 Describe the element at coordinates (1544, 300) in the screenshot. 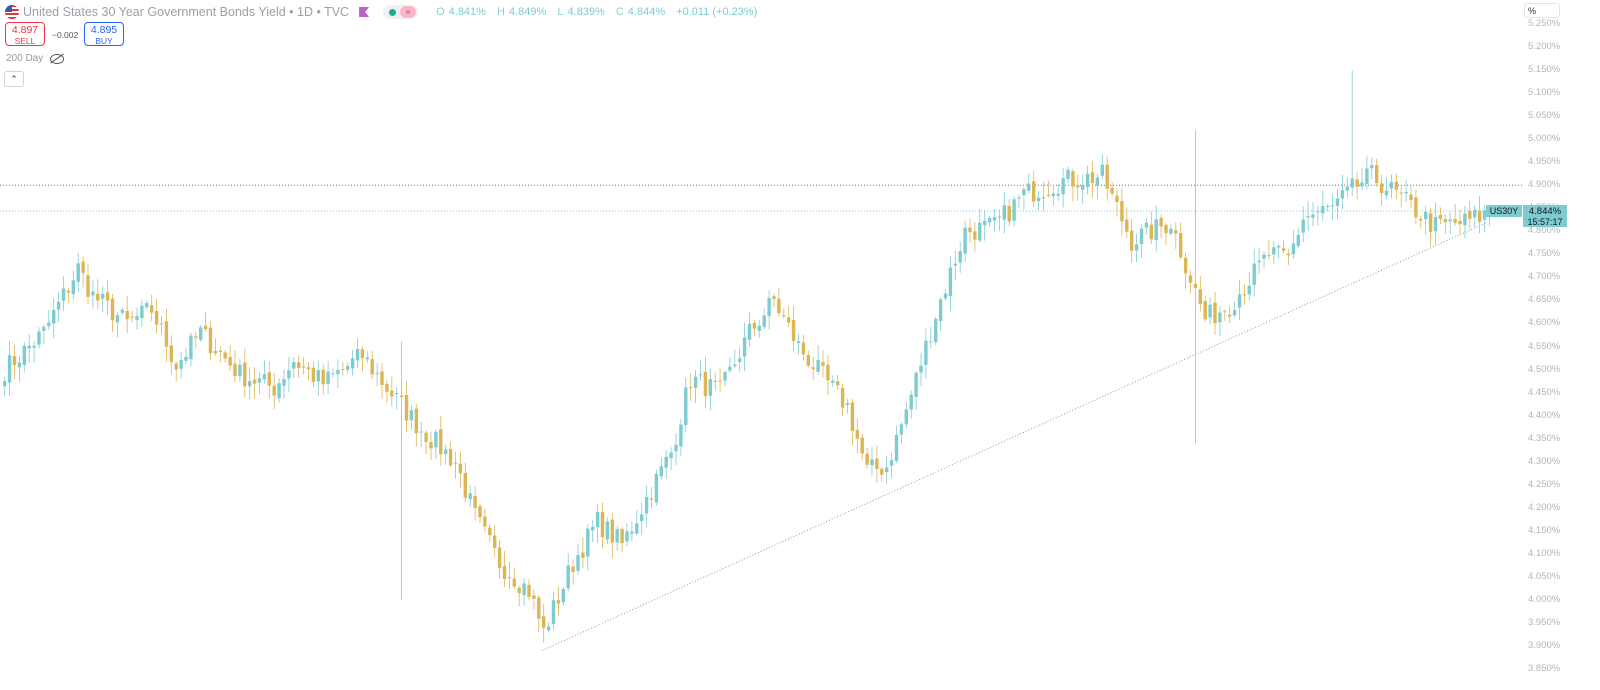

I see `axis-tick-label: 4.650%` at that location.